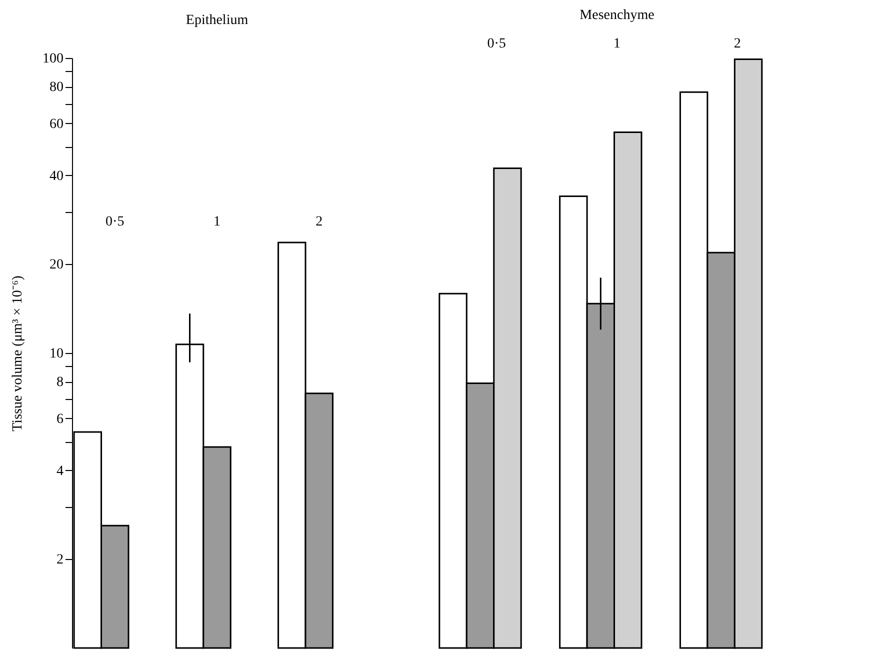  I want to click on y-tick-label: 60, so click(57, 124).